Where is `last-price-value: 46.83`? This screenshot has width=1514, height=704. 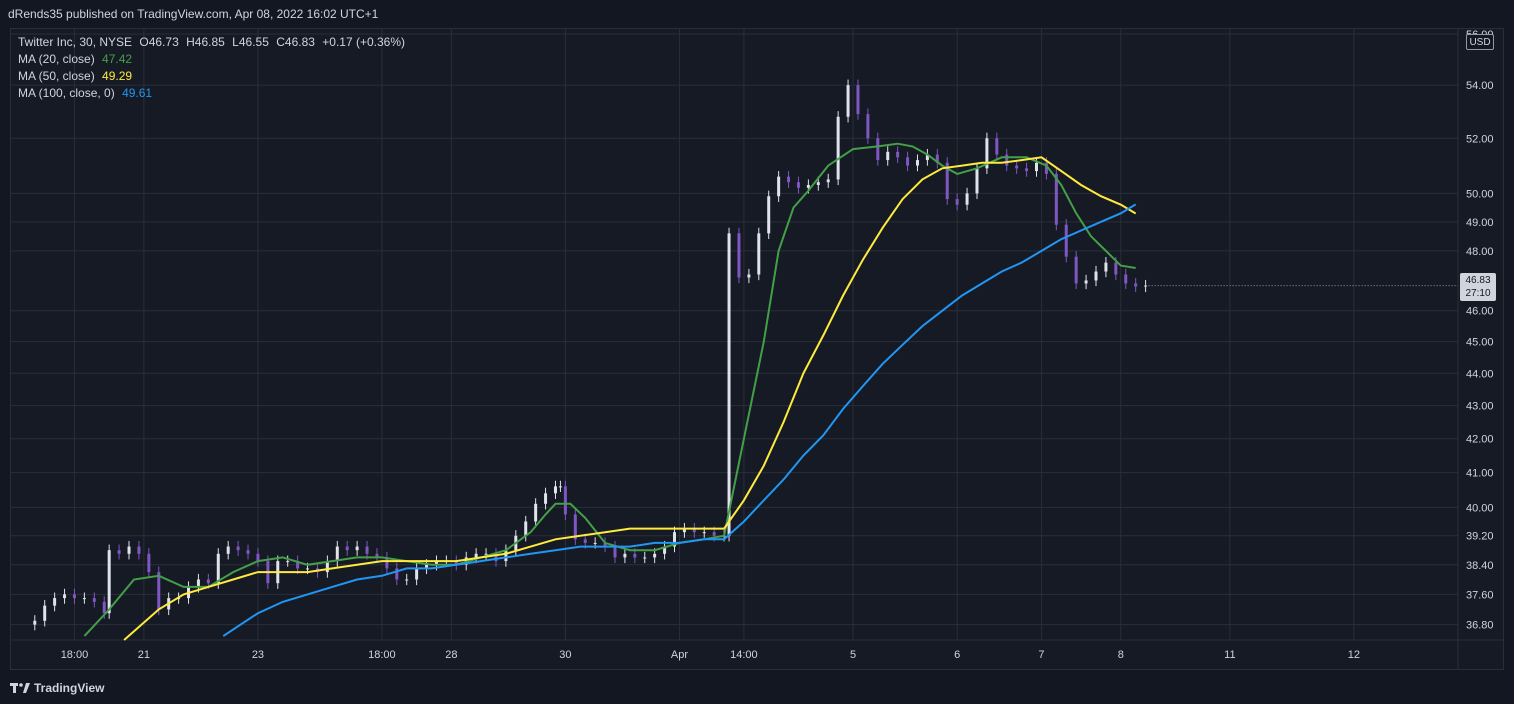
last-price-value: 46.83 is located at coordinates (1478, 280).